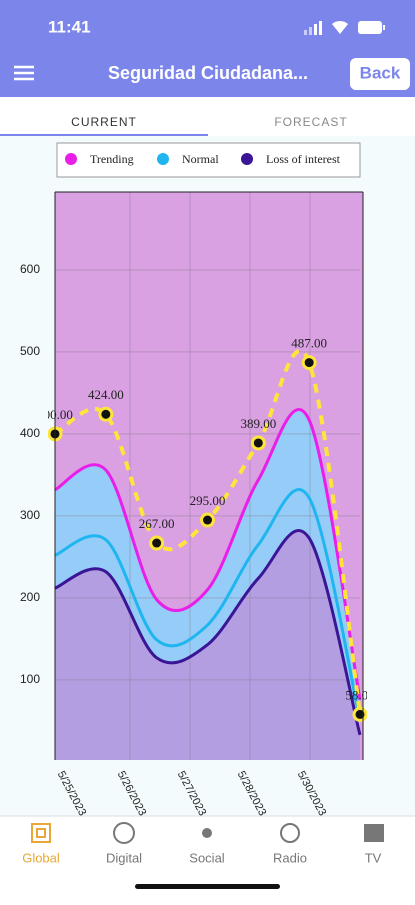 Image resolution: width=415 pixels, height=905 pixels. I want to click on icon-tv, so click(374, 833).